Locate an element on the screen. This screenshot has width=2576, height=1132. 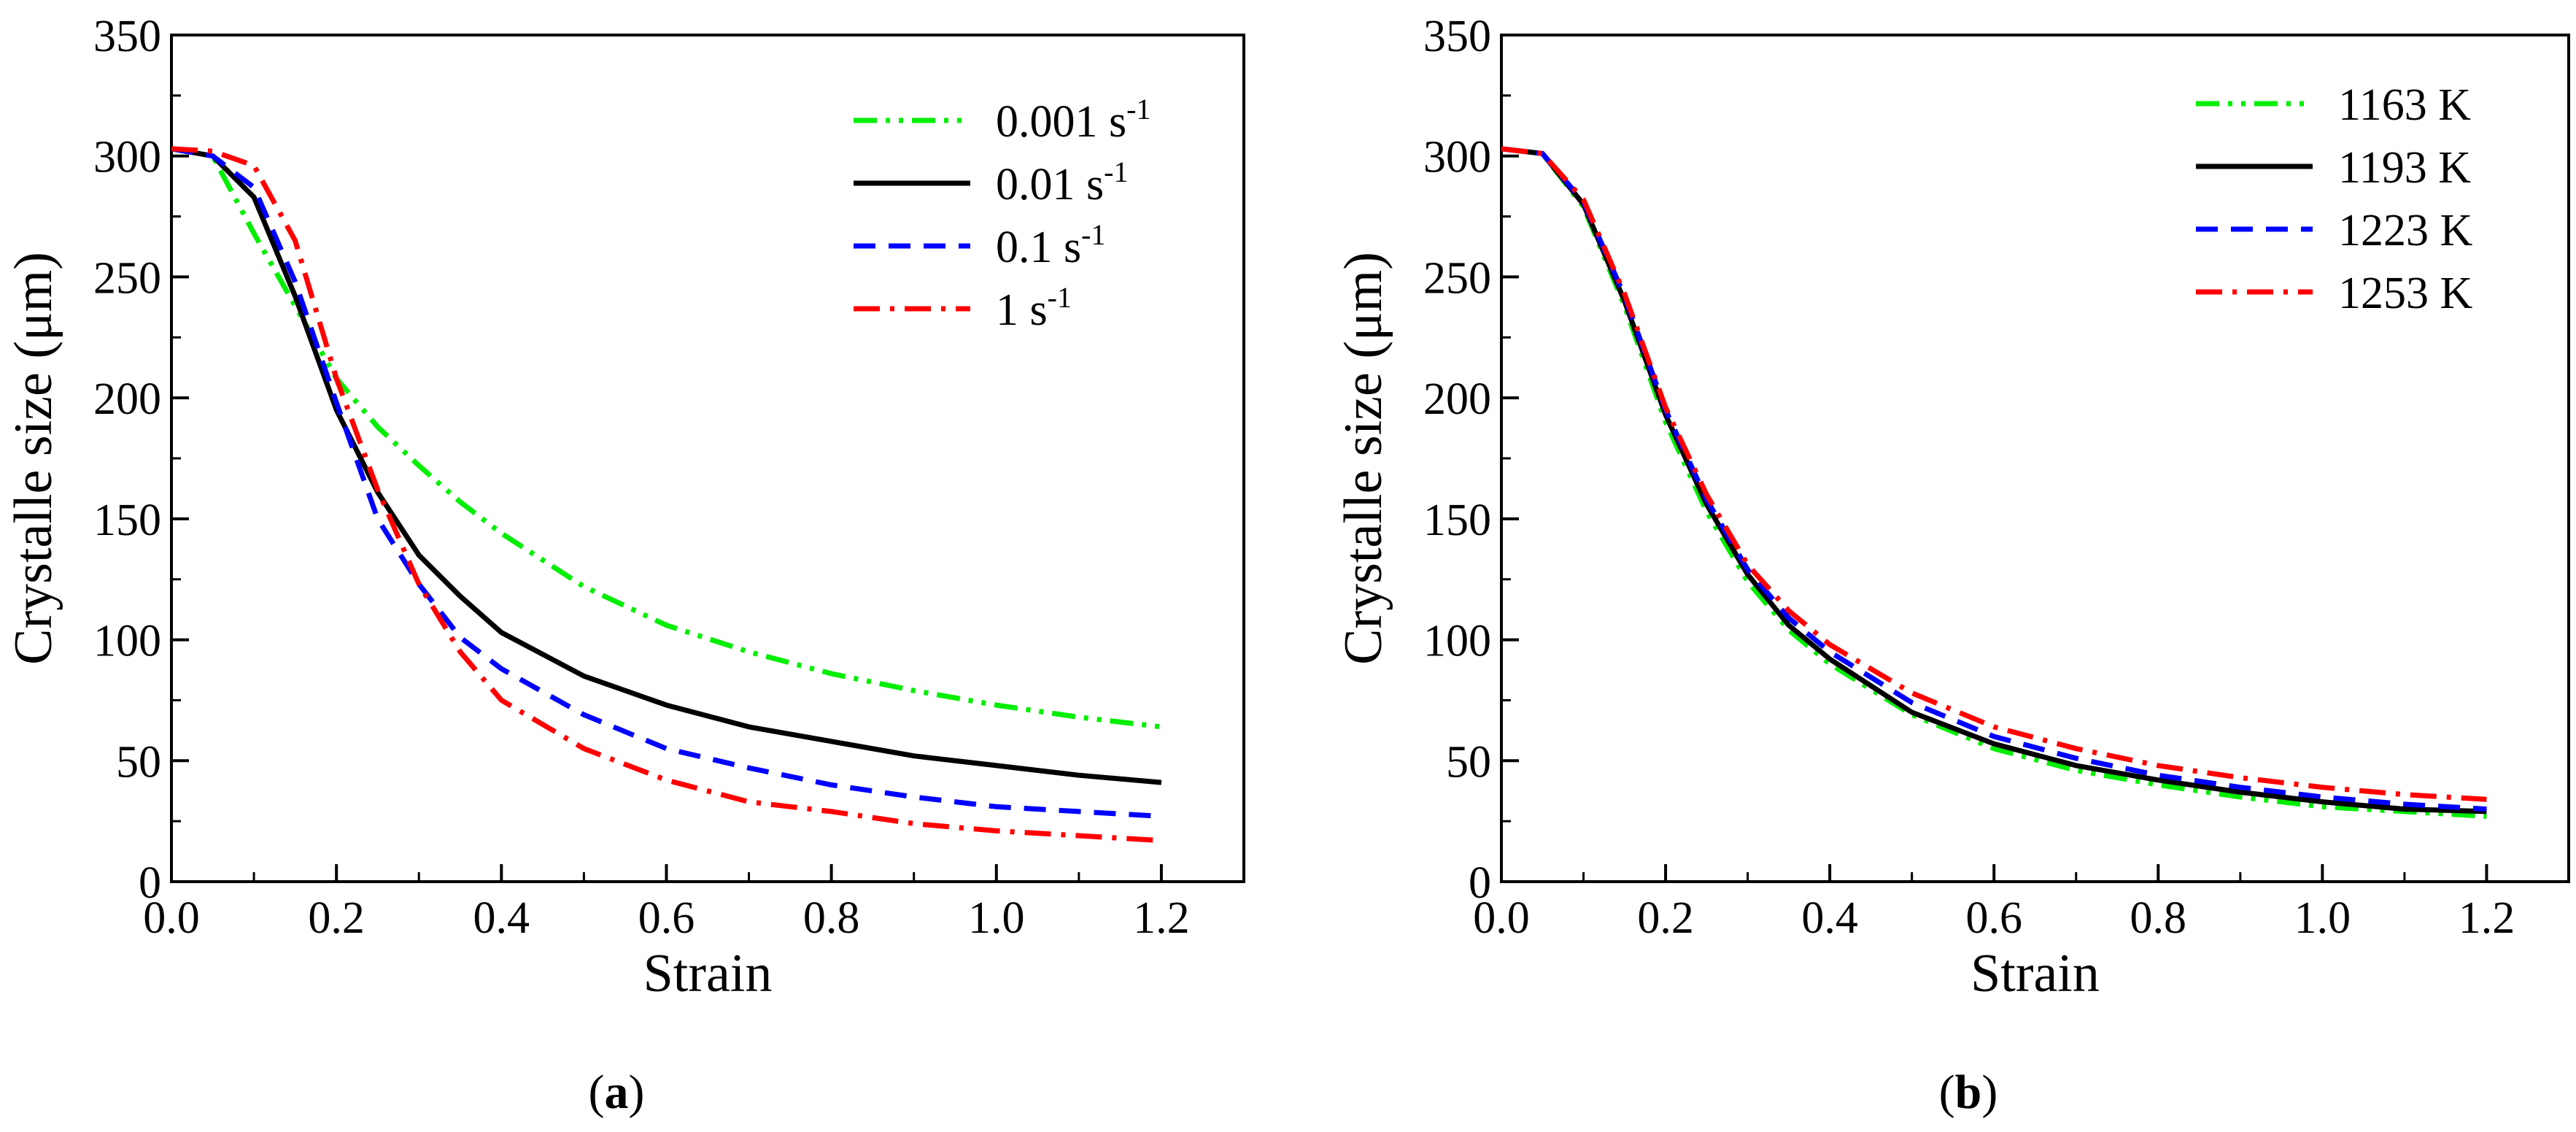
legend-text: 0.001 s is located at coordinates (1061, 122).